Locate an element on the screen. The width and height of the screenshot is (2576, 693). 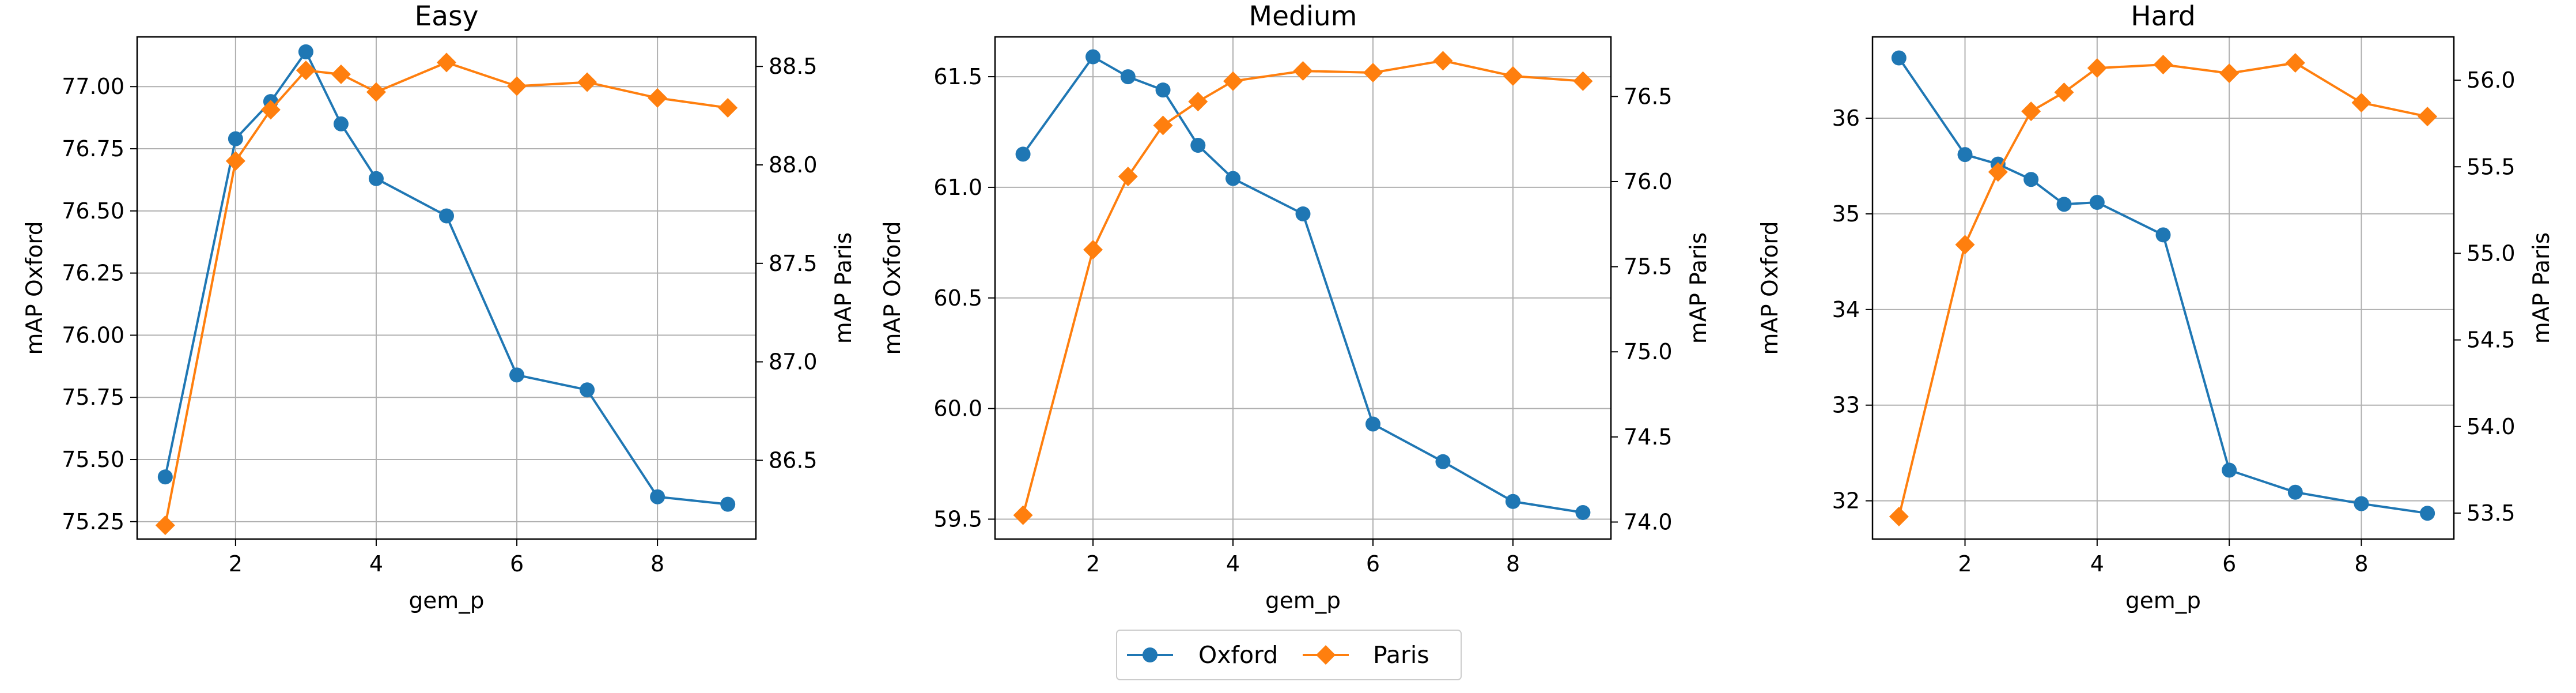
y-left-tick-label: 61.0 is located at coordinates (957, 187).